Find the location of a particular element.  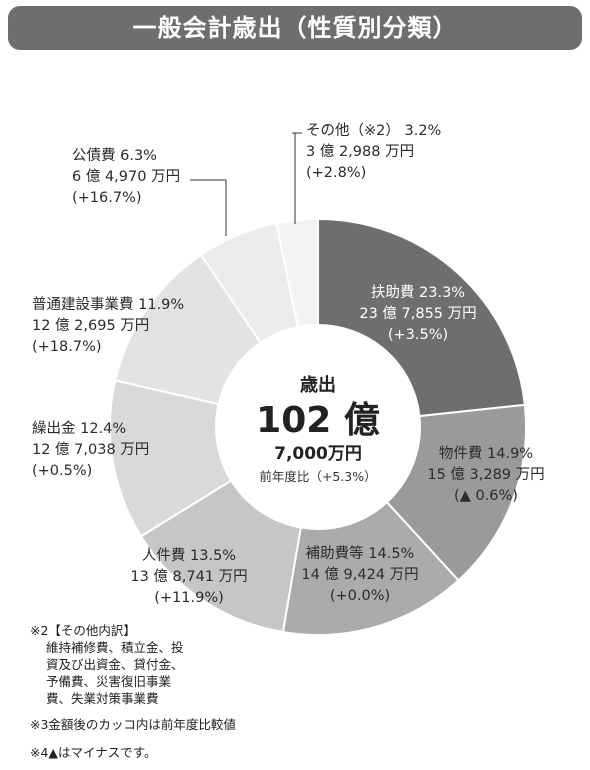

slice-label-name: 繰出金 12.4% is located at coordinates (79, 428).